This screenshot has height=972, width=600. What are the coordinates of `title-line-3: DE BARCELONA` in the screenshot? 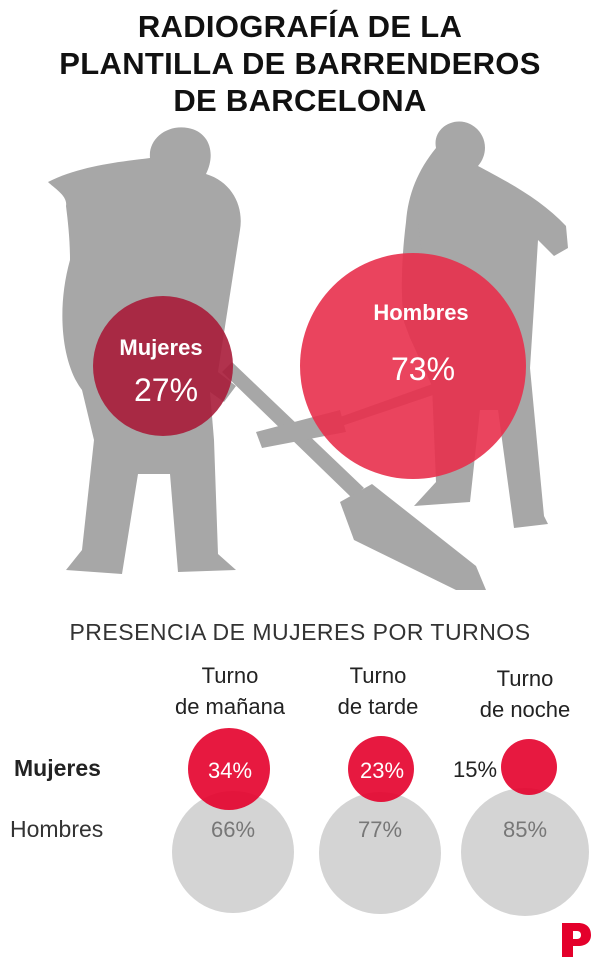 It's located at (300, 100).